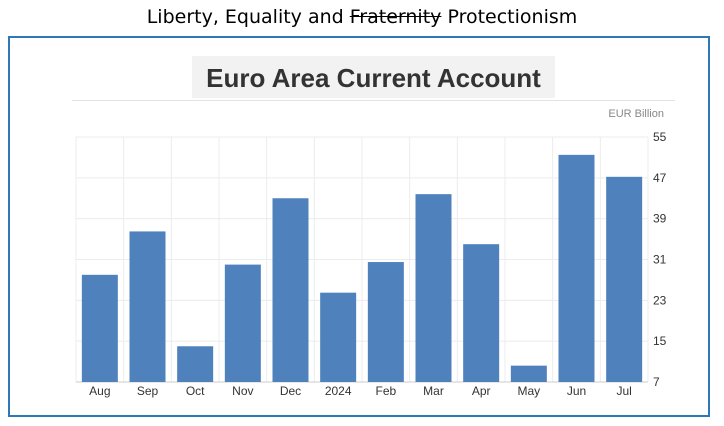  I want to click on x-tick-label: Sep, so click(148, 391).